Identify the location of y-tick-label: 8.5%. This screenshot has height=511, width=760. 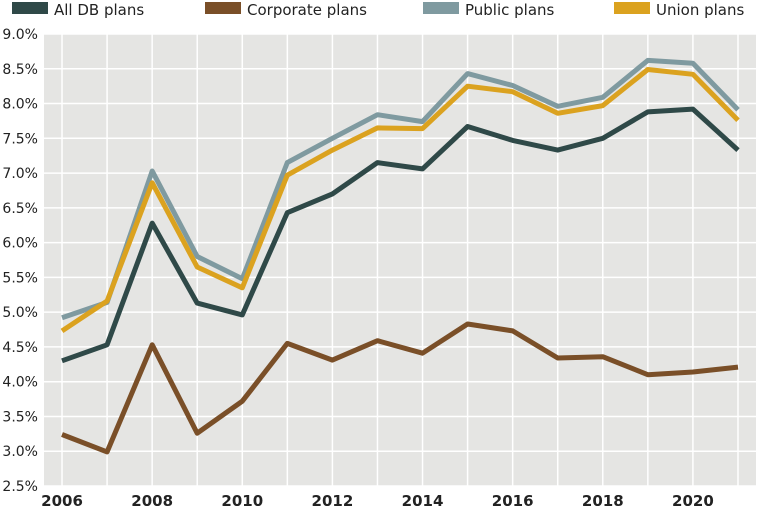
(20, 70).